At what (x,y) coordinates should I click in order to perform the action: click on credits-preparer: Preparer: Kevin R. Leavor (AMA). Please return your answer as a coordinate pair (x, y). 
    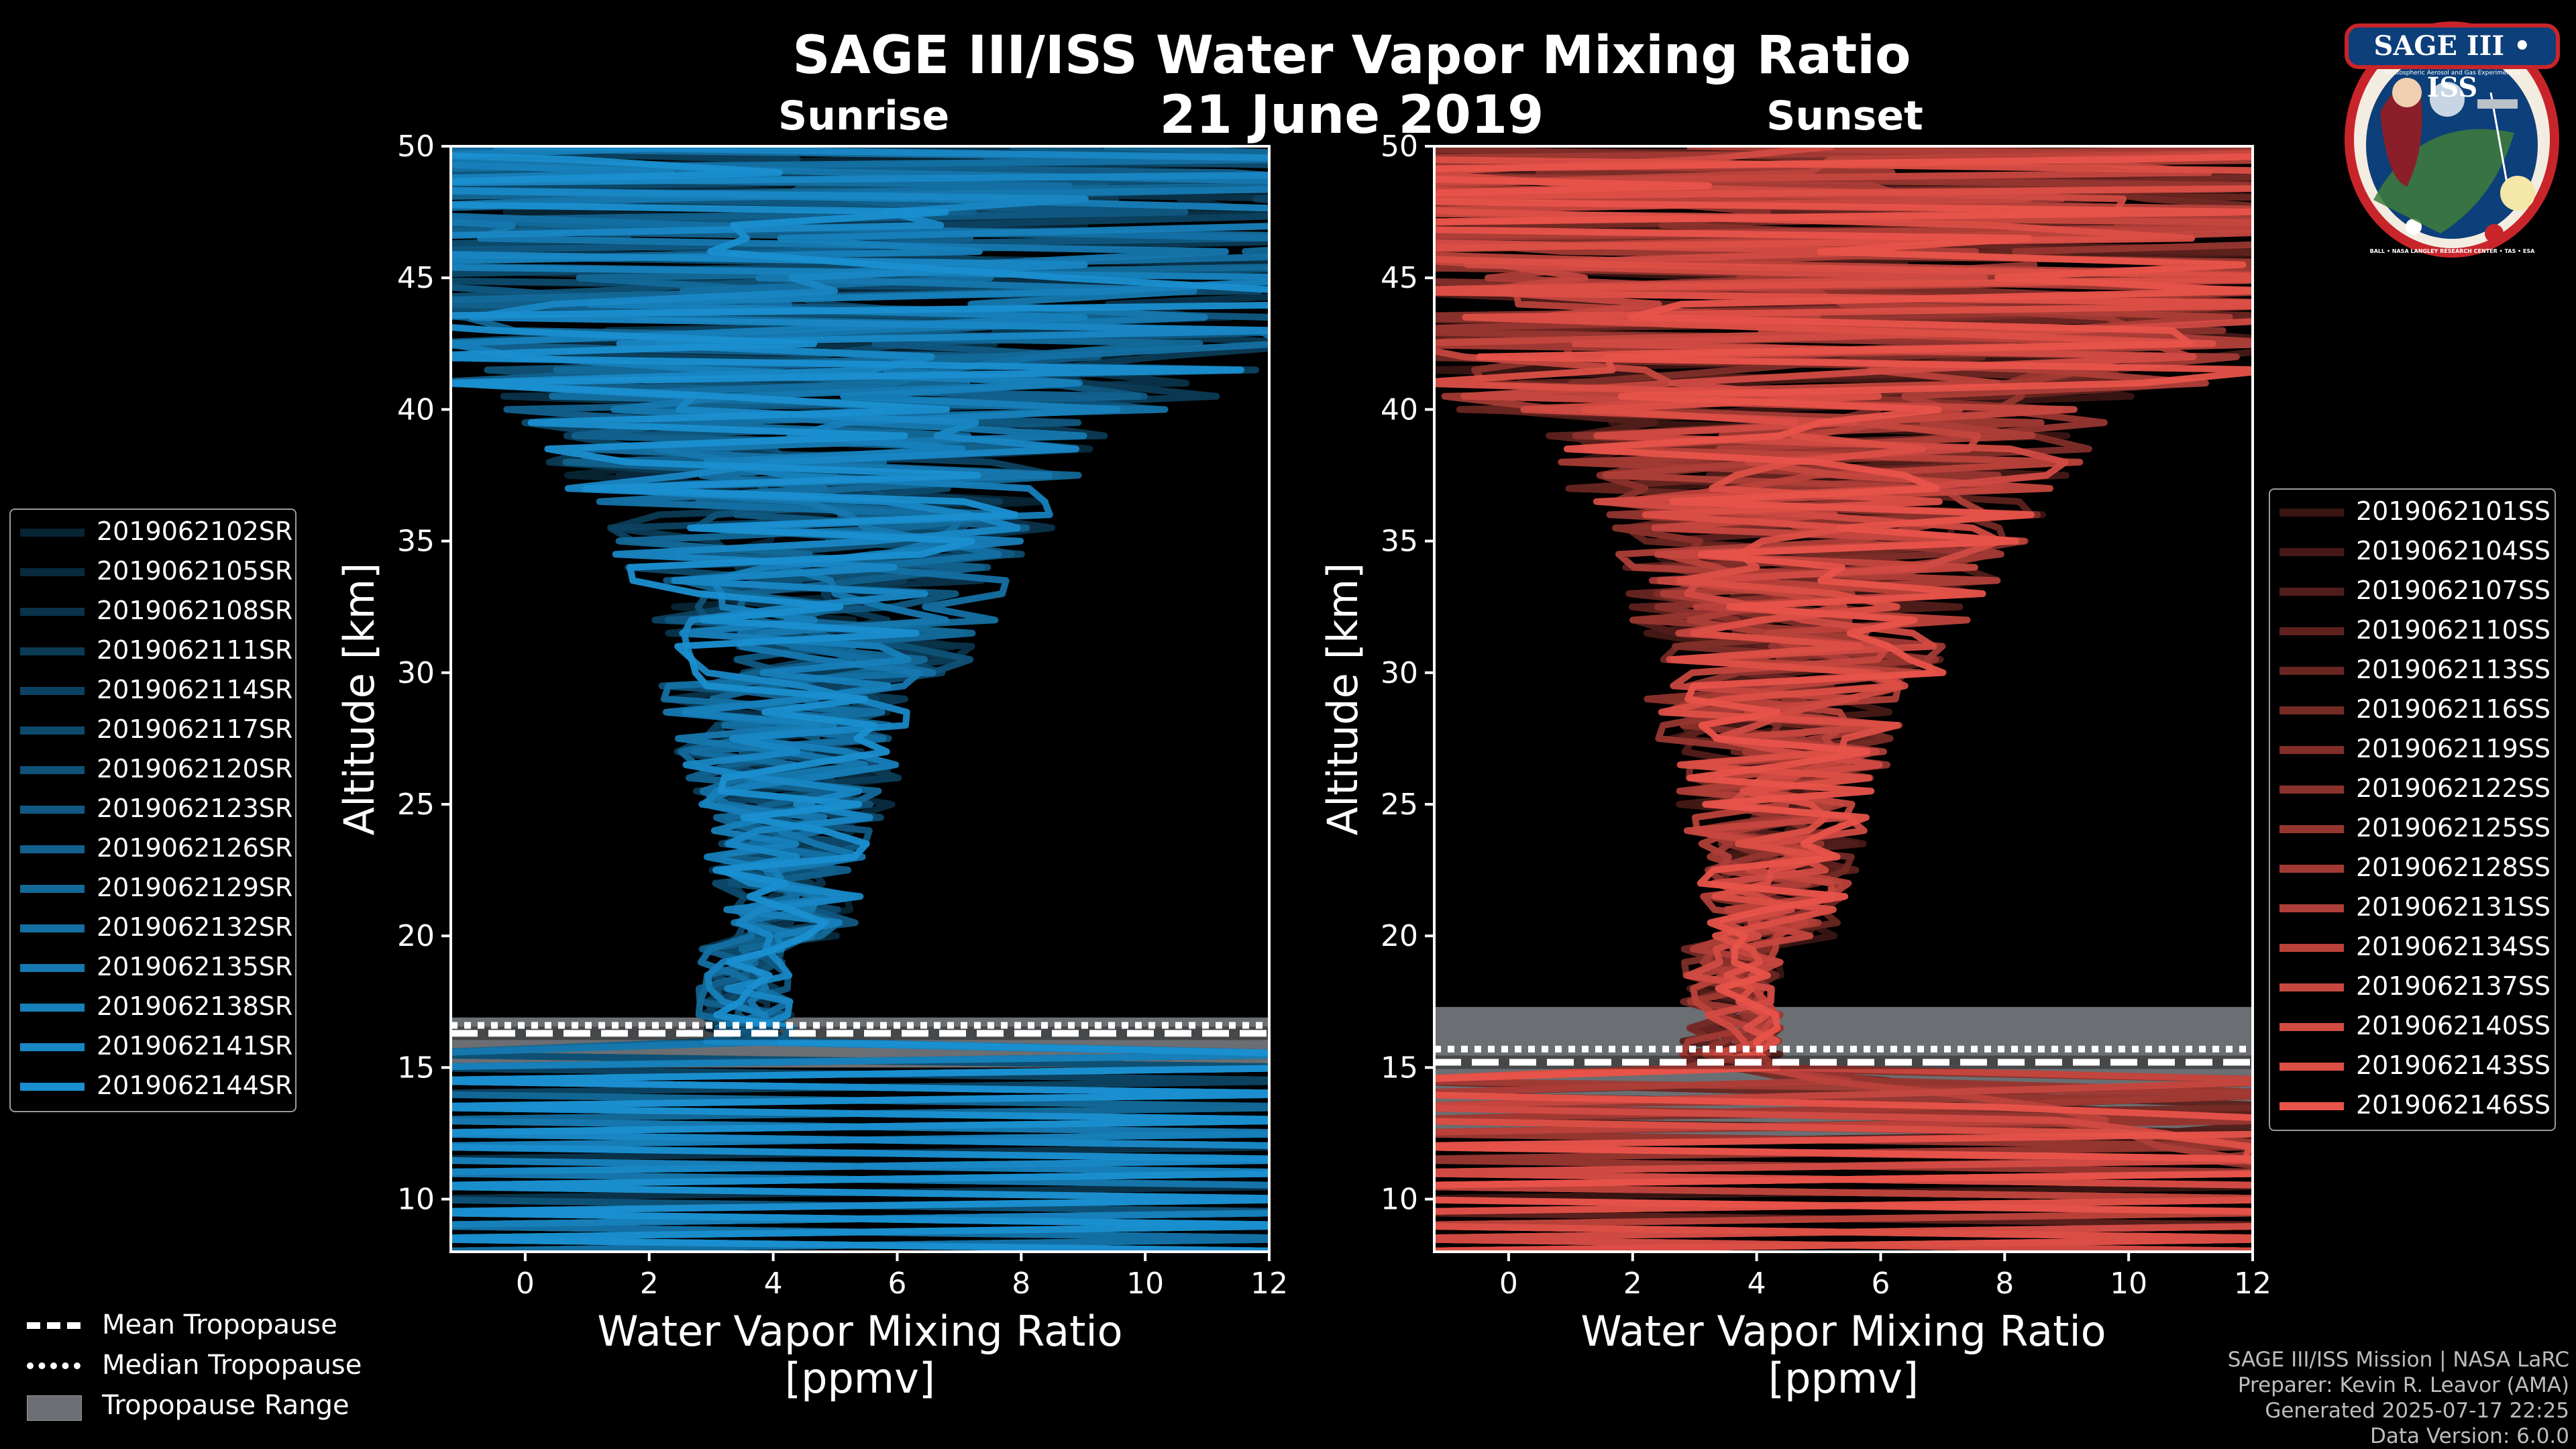
    Looking at the image, I should click on (2403, 1385).